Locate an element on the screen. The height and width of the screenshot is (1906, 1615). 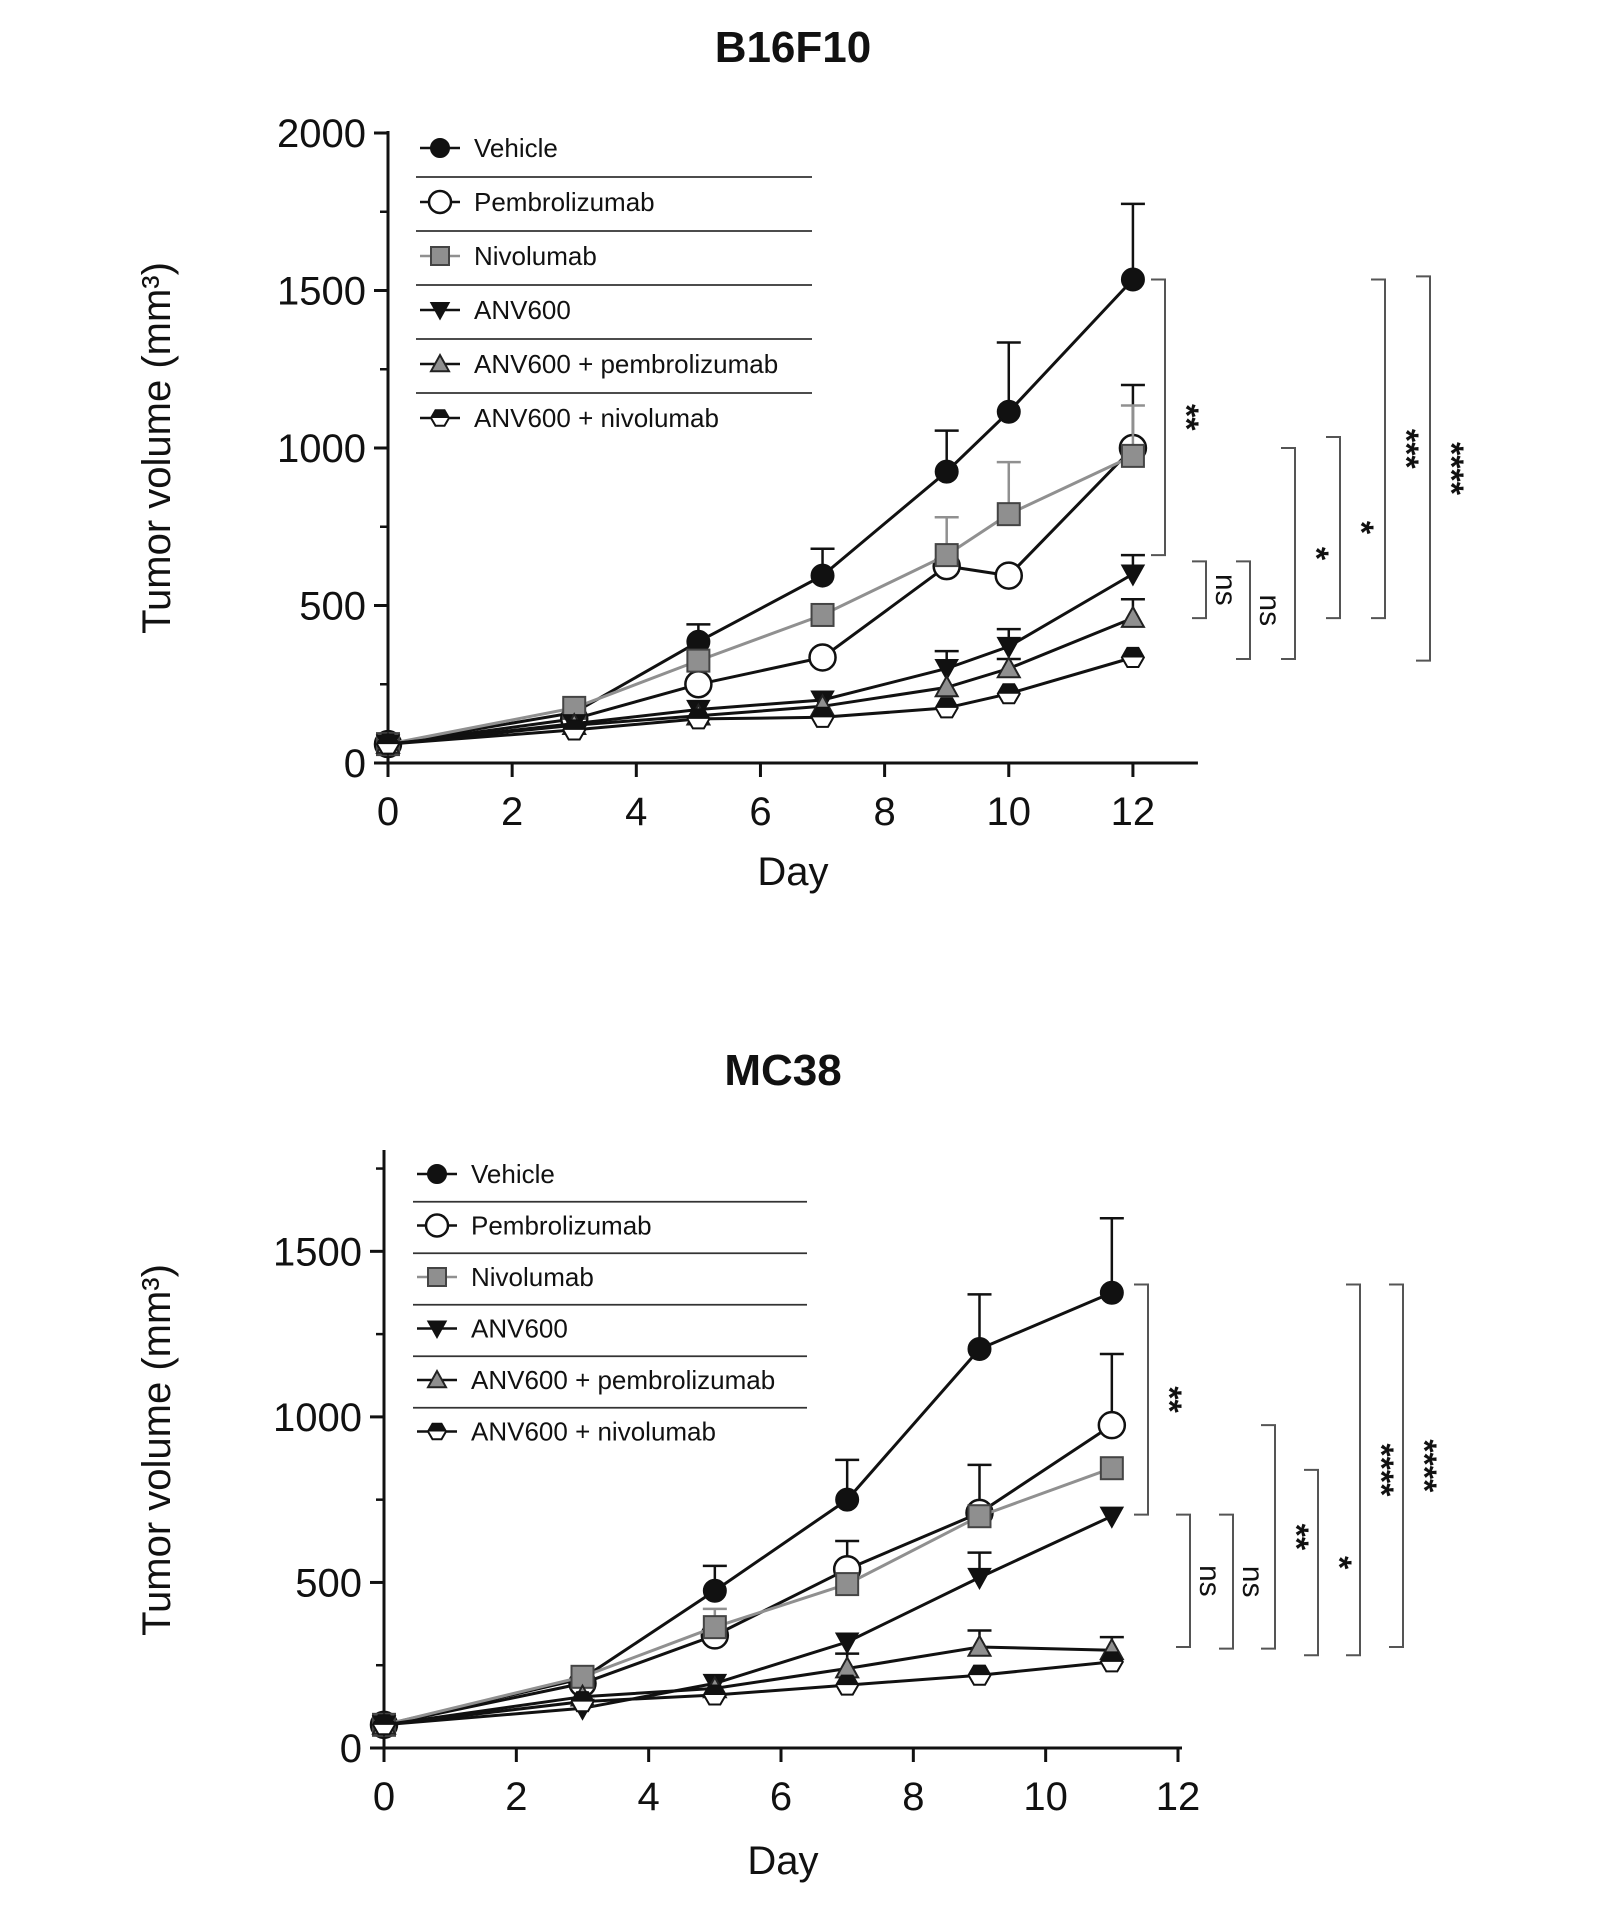
legend-marker-anv600-pembrolizumab is located at coordinates (440, 362).